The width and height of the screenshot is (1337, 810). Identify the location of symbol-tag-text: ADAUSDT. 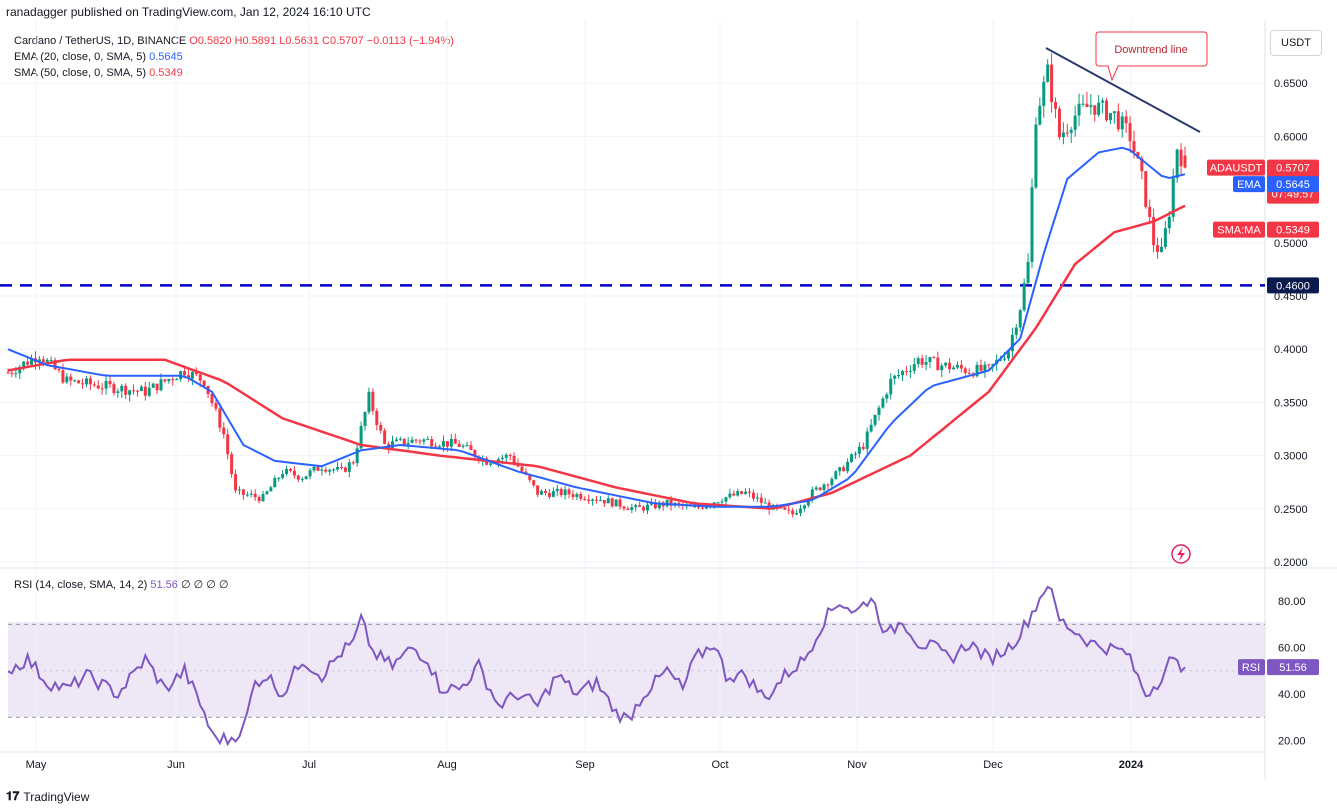
(1236, 169).